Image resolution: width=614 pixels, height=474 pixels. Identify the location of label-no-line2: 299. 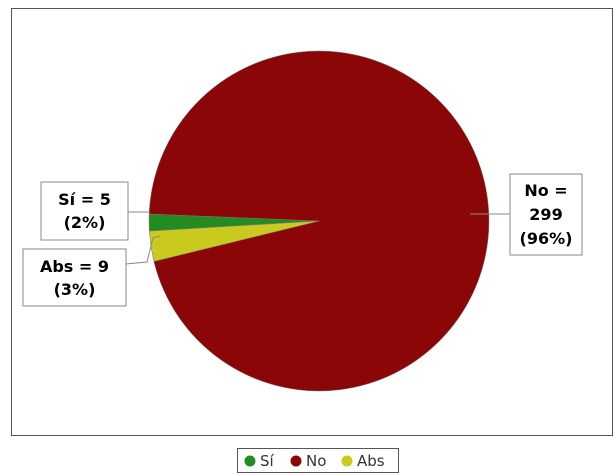
(545, 214).